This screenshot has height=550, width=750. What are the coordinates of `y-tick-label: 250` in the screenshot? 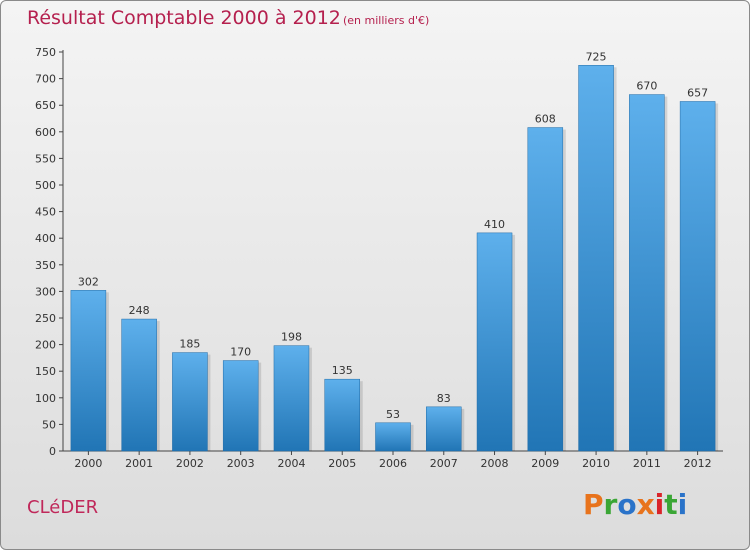 It's located at (45, 318).